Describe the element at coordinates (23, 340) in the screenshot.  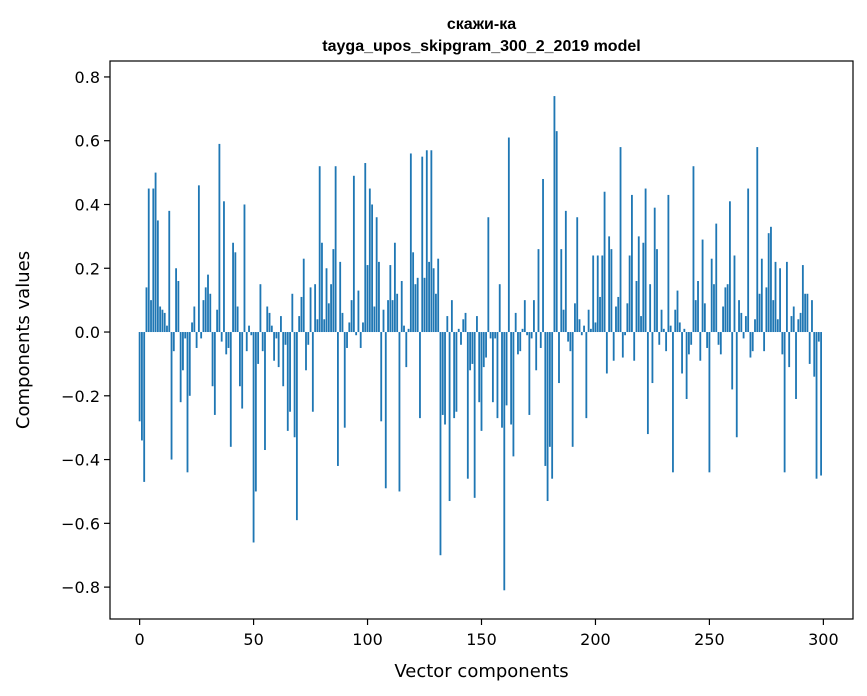
I see `y-axis-label: Components values` at that location.